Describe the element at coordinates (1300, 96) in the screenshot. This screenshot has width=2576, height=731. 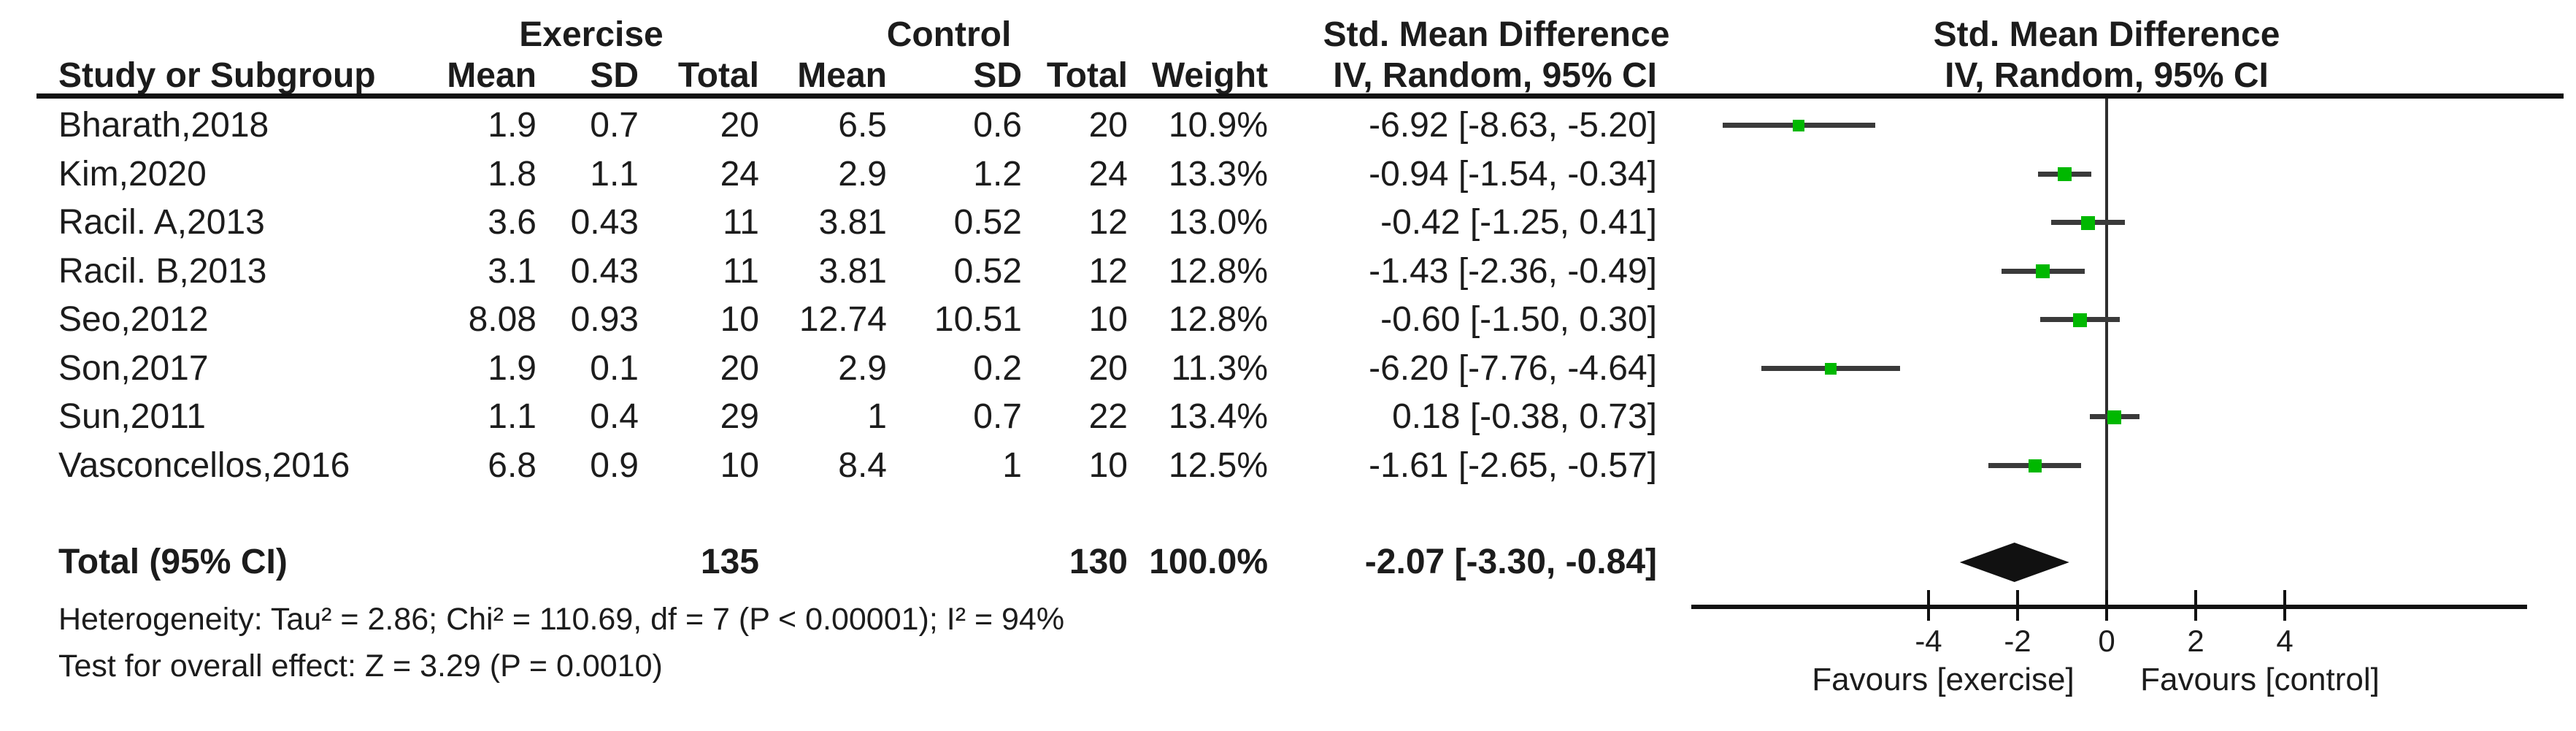
I see `header-underline` at that location.